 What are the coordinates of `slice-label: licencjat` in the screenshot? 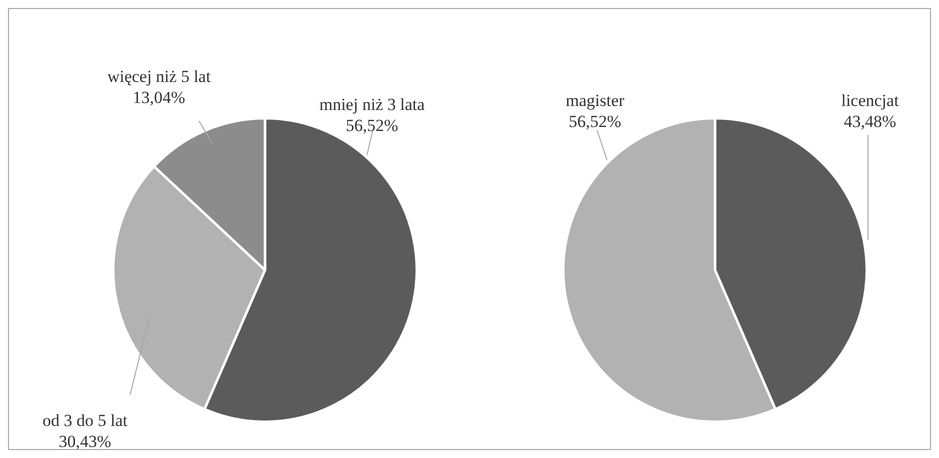 It's located at (870, 100).